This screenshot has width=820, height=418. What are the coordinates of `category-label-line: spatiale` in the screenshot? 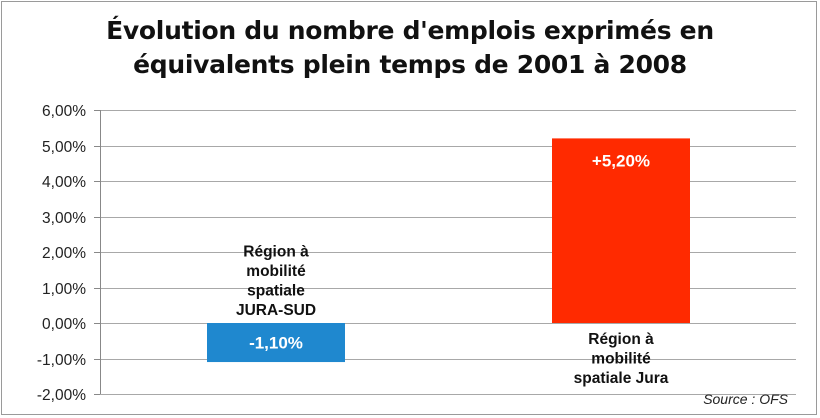 It's located at (276, 291).